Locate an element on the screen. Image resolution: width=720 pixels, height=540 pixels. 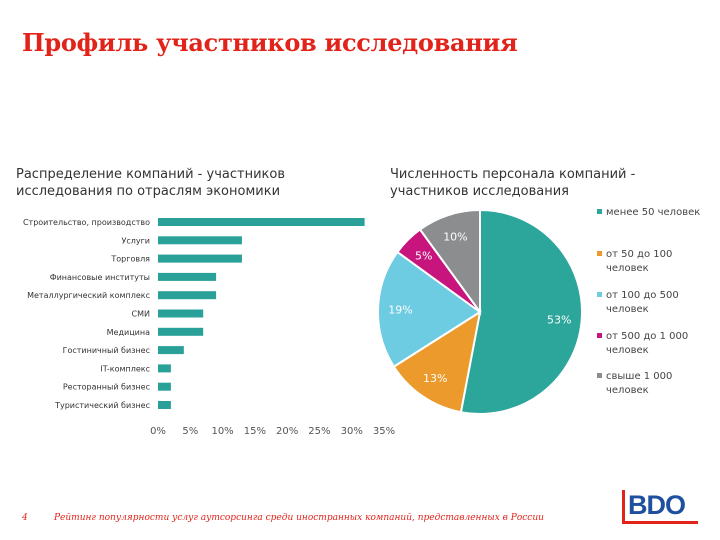
slide-title: Профиль участников исследования is located at coordinates (270, 42).